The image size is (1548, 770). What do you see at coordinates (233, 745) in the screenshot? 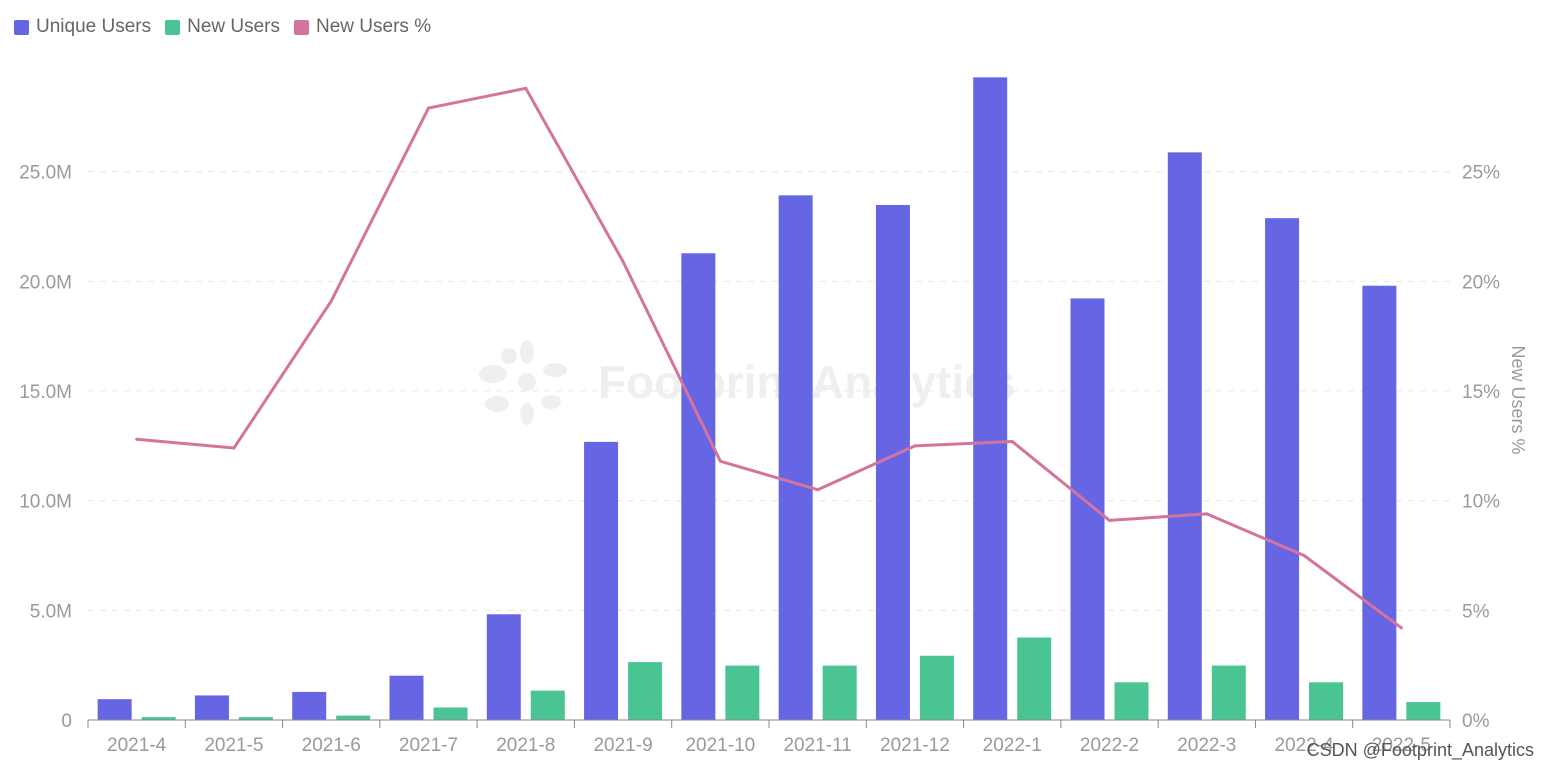
I see `x-tick-label: 2021-5` at bounding box center [233, 745].